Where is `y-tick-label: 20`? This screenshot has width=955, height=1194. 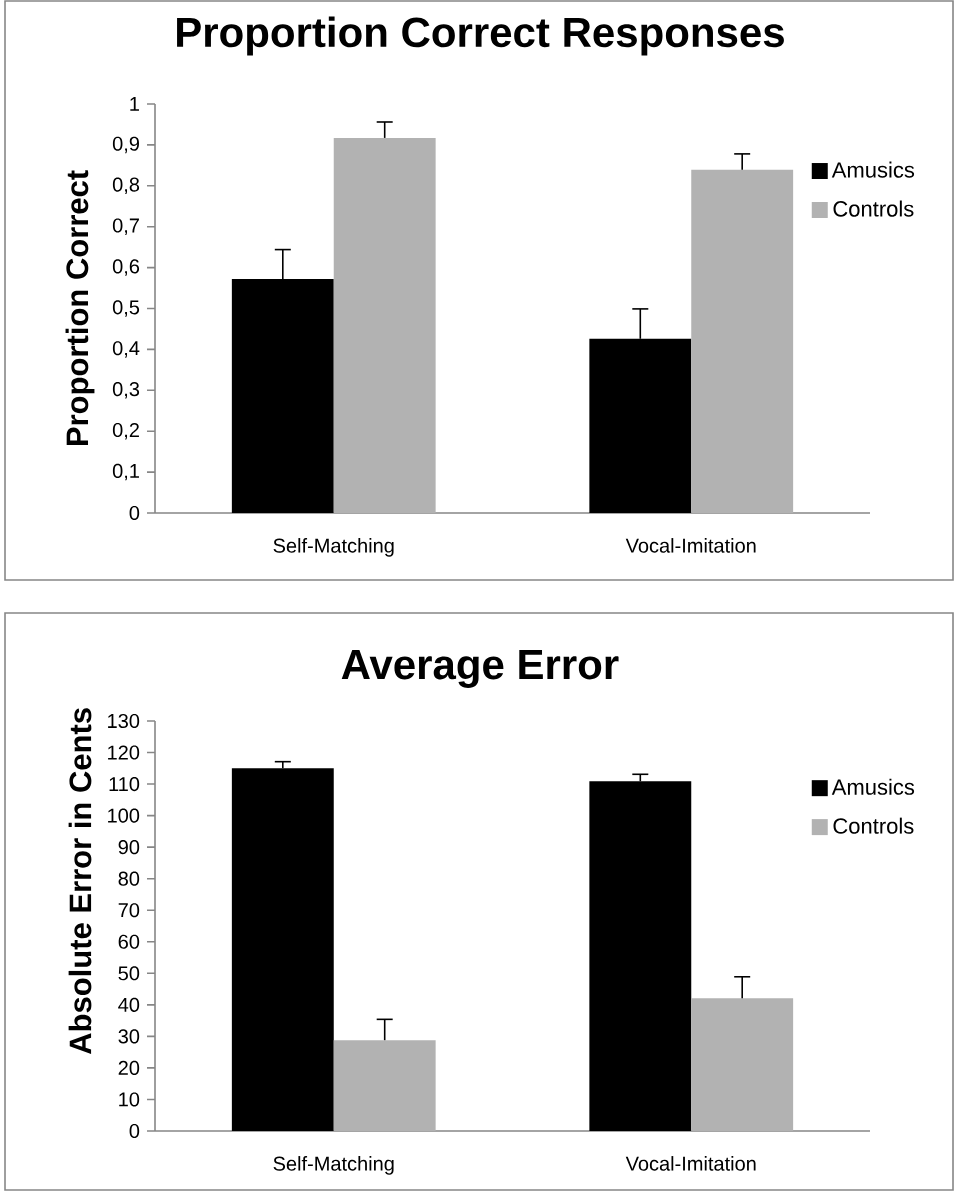 y-tick-label: 20 is located at coordinates (129, 1067).